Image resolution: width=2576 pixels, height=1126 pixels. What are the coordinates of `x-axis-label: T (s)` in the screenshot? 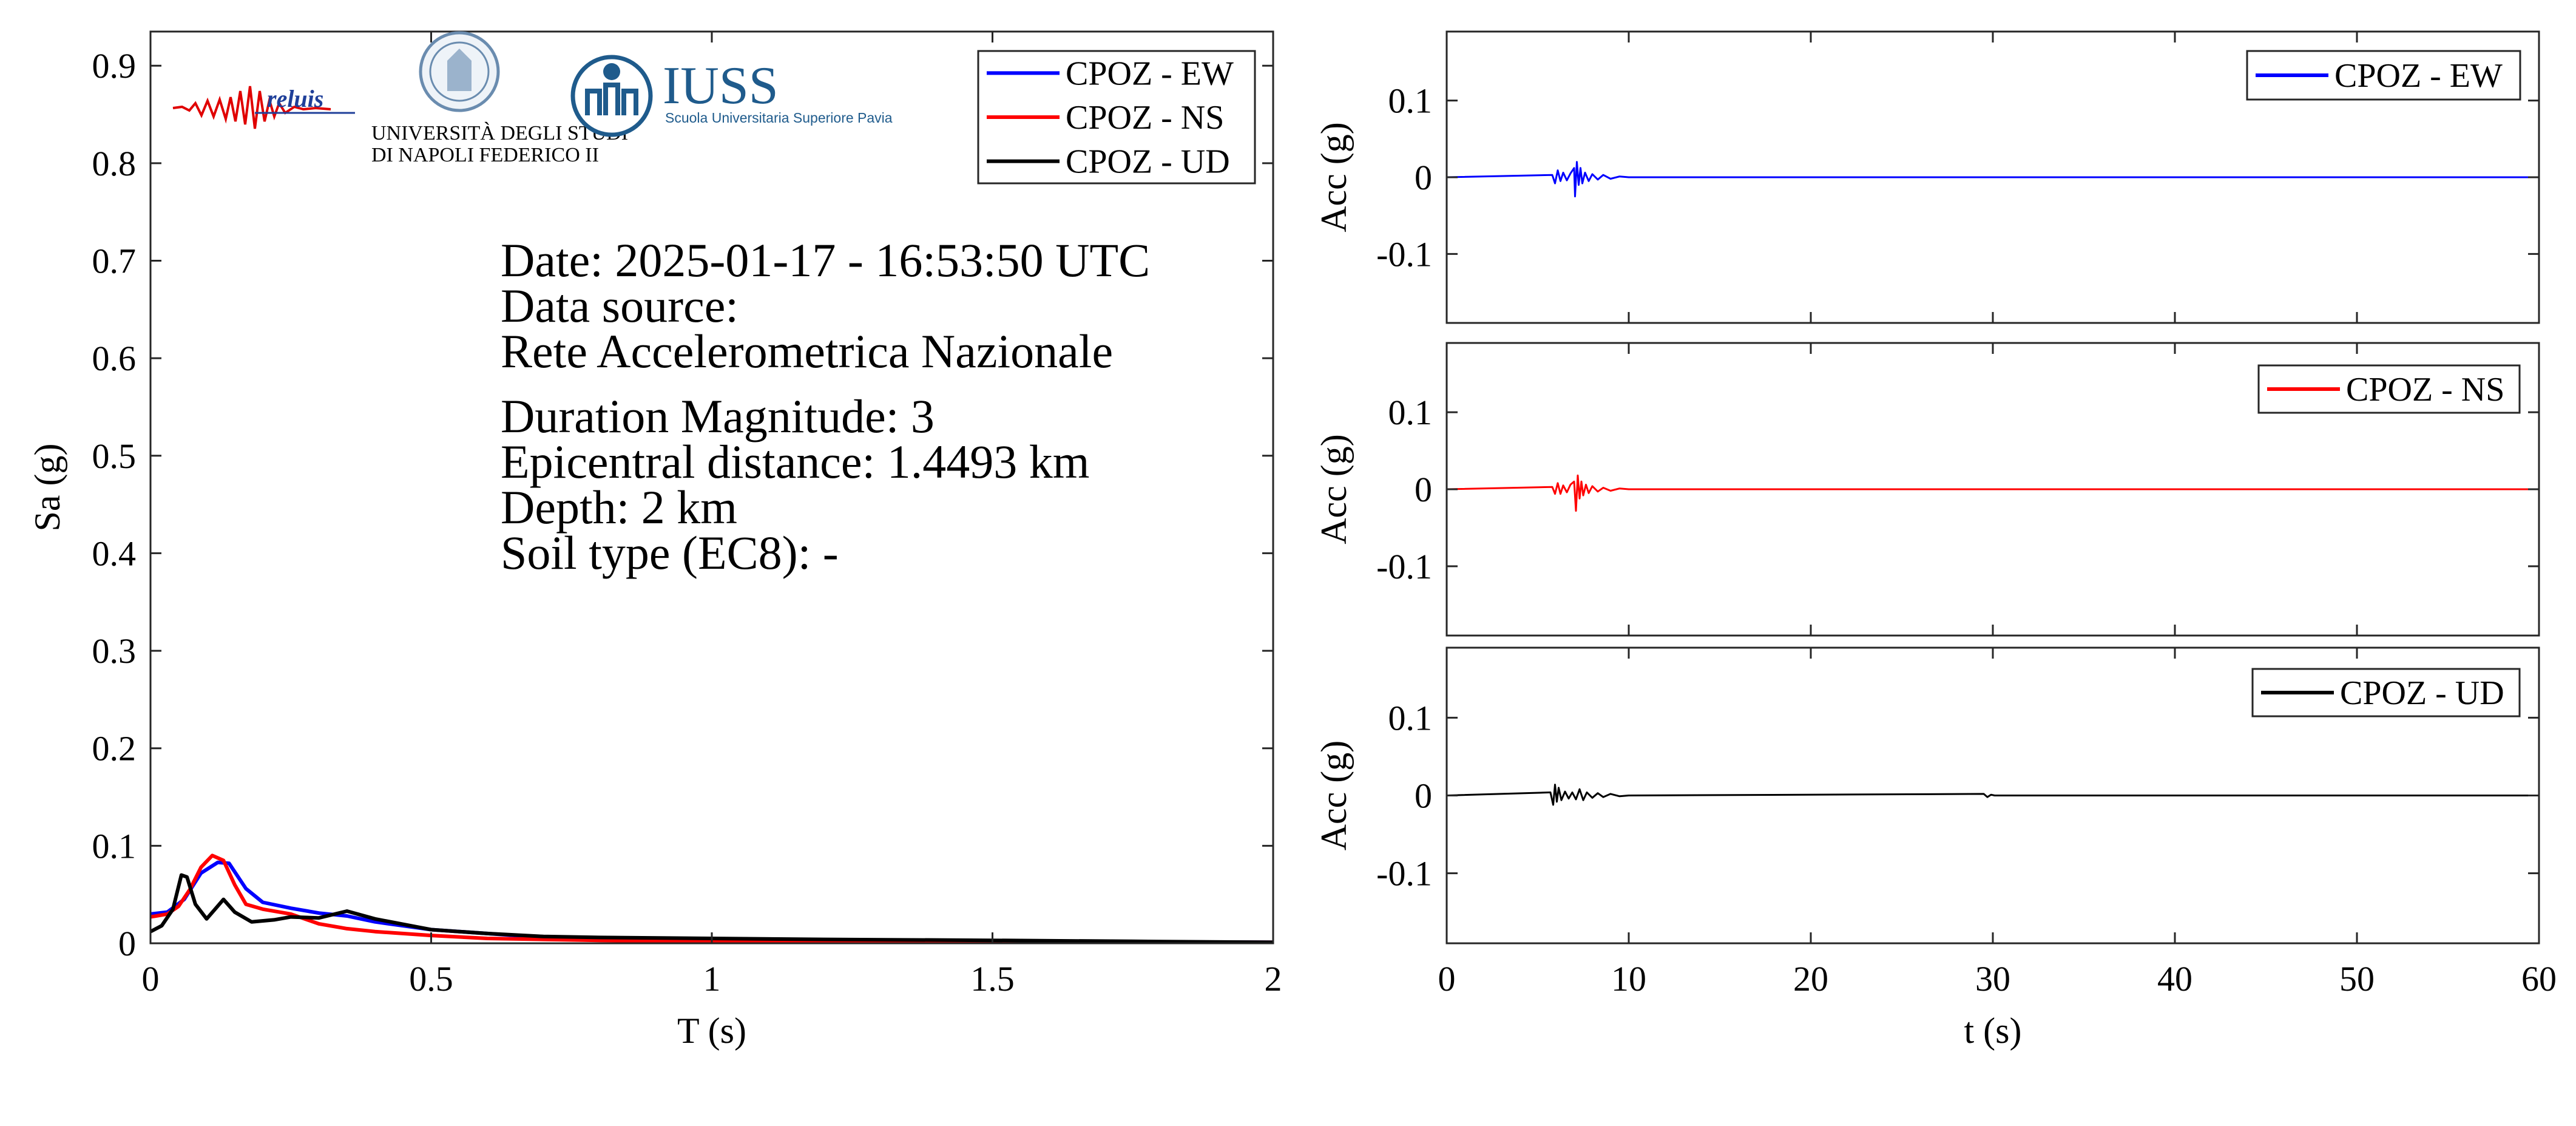 It's located at (711, 1031).